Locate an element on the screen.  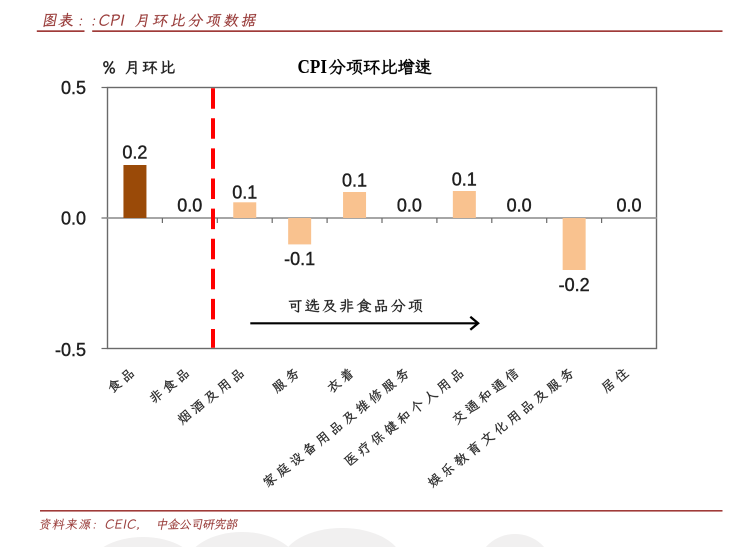
svg-text: 0.5 is located at coordinates (73, 88).